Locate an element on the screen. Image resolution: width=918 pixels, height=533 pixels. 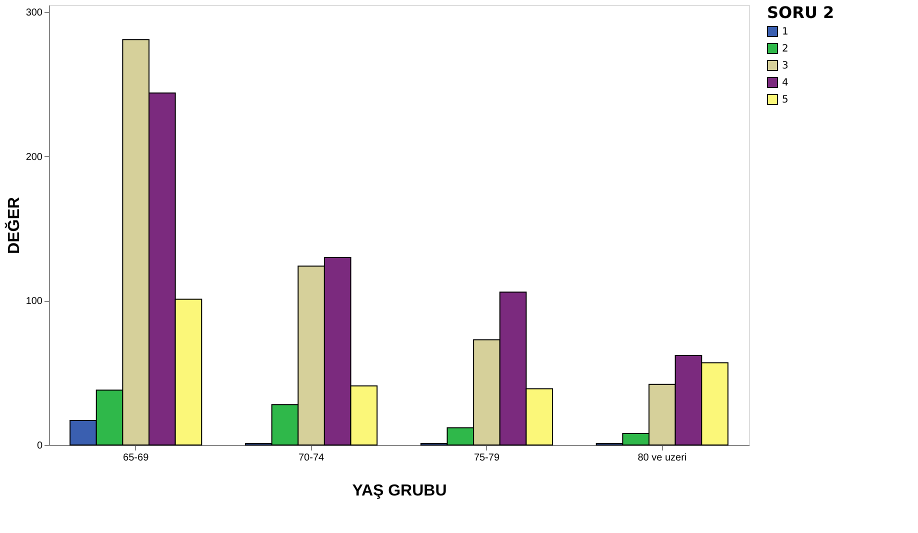
x-tick-label: 65-69 is located at coordinates (136, 458).